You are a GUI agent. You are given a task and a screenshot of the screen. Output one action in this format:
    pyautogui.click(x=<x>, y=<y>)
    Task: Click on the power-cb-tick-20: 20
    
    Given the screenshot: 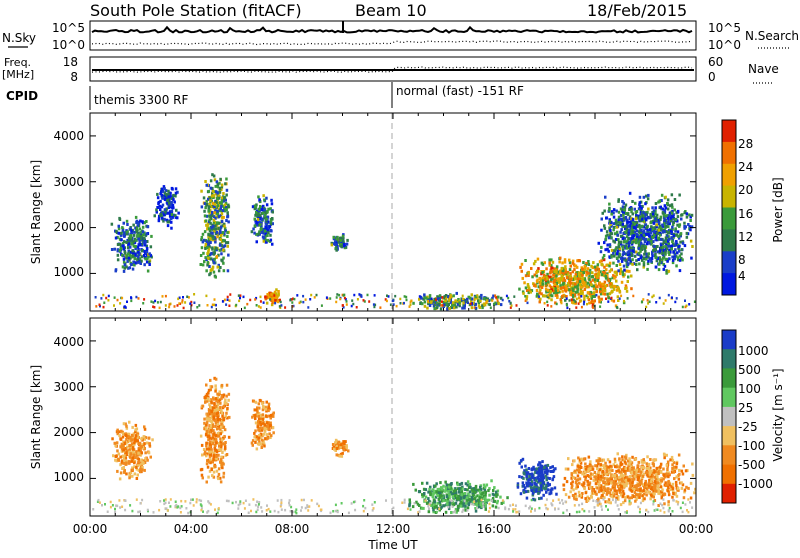 What is the action you would take?
    pyautogui.click(x=745, y=190)
    